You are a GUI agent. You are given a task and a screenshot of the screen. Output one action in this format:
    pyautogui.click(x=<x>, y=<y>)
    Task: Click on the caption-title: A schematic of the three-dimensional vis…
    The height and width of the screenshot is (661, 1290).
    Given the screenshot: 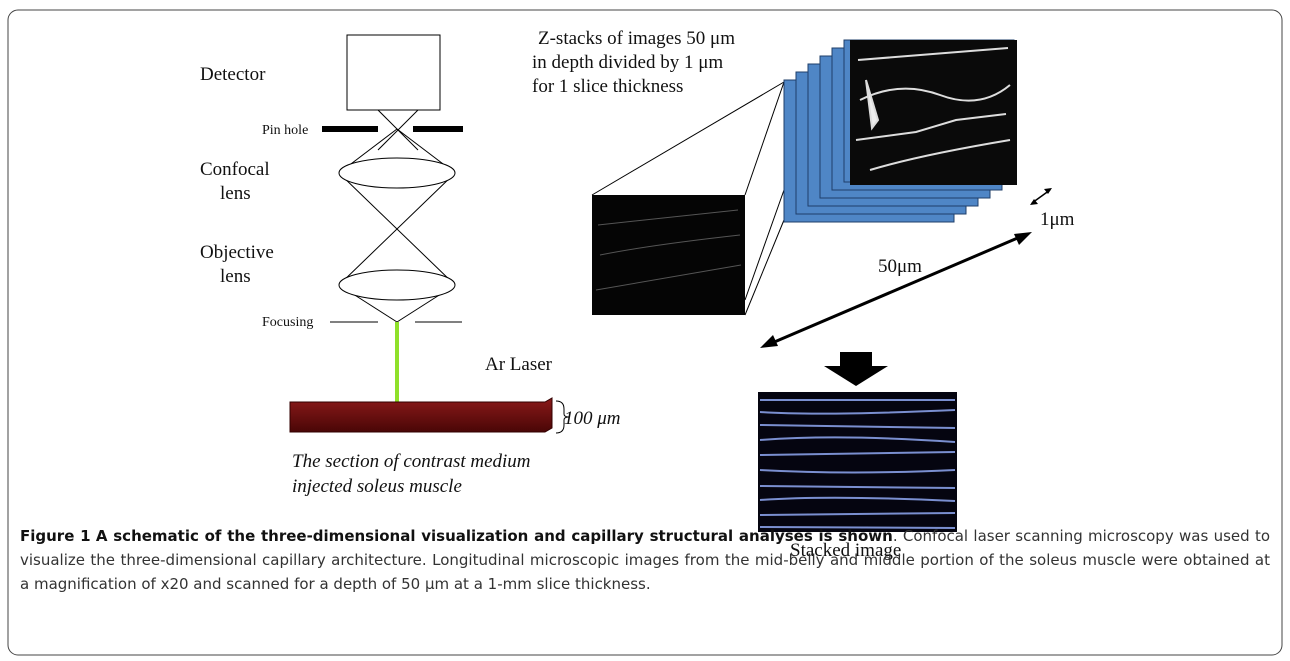 What is the action you would take?
    pyautogui.click(x=494, y=536)
    